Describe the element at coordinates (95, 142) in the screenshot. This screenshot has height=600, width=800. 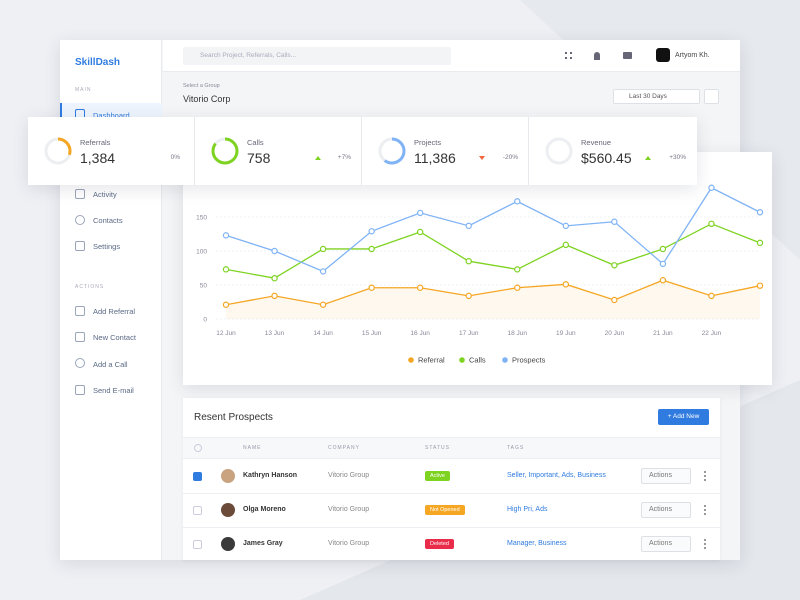
I see `stat-label: Referrals` at that location.